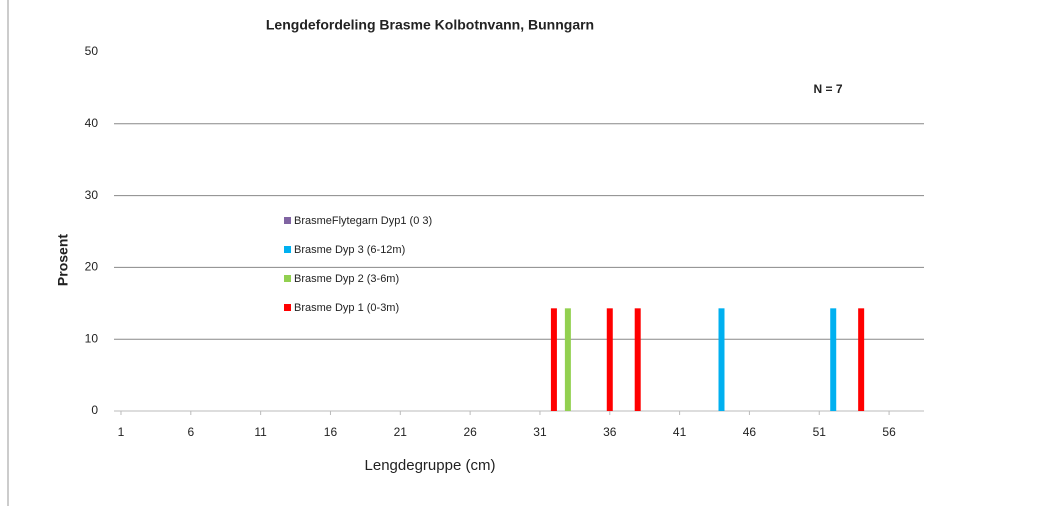 This screenshot has width=1058, height=506. Describe the element at coordinates (92, 123) in the screenshot. I see `y-tick-label: 40` at that location.